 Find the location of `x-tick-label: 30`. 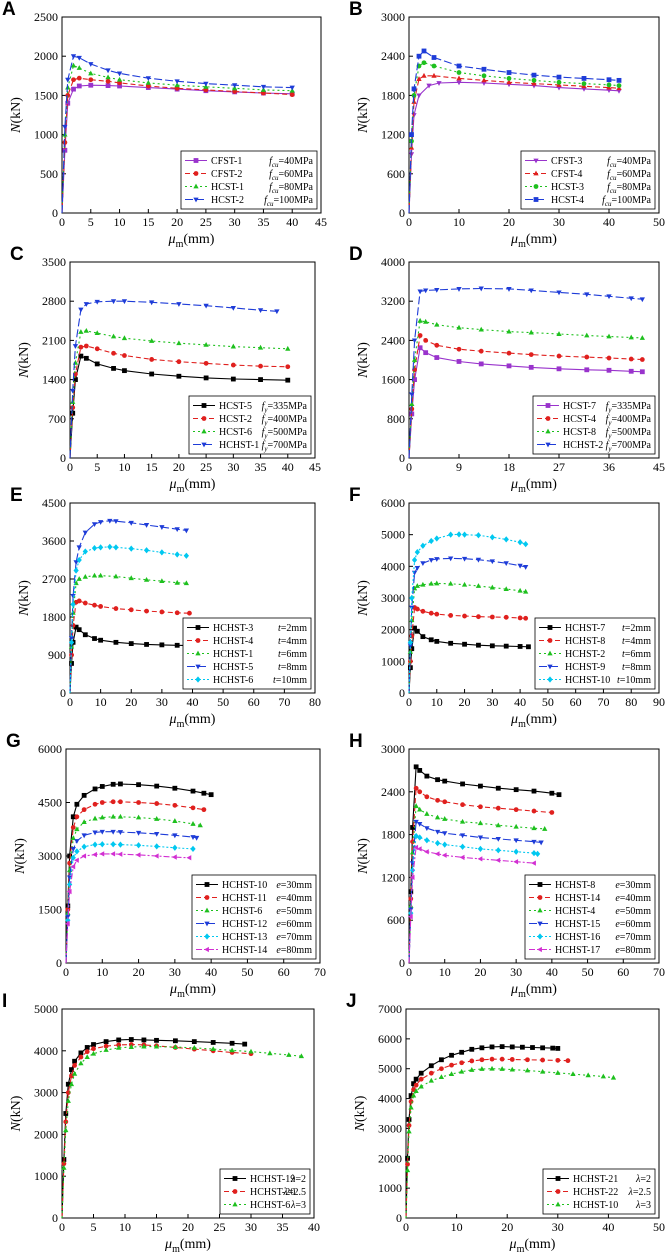

x-tick-label: 30 is located at coordinates (175, 972).